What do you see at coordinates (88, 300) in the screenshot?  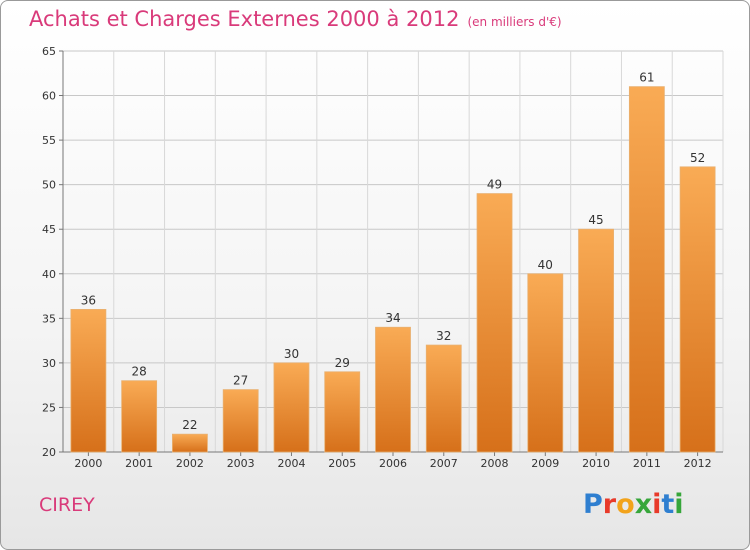 I see `data-label-2000: 36` at bounding box center [88, 300].